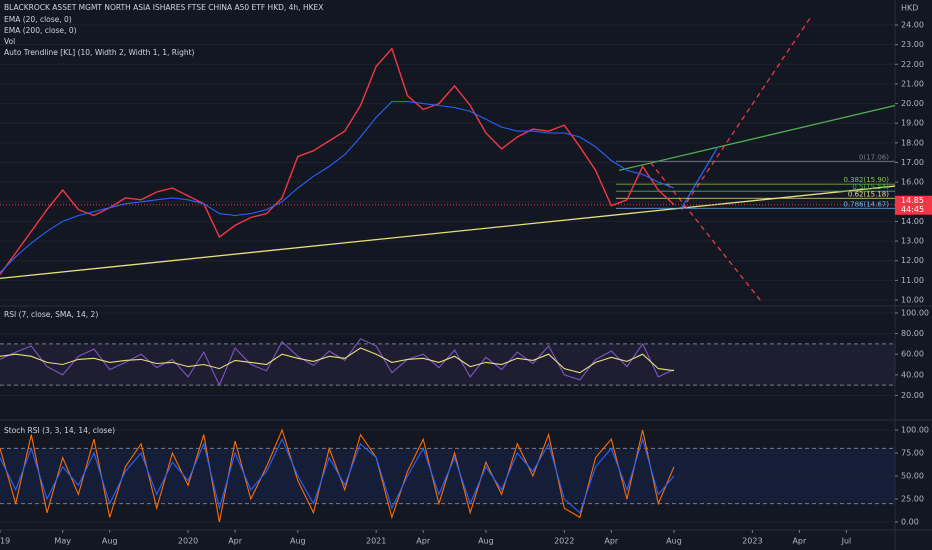  Describe the element at coordinates (866, 180) in the screenshot. I see `fib-label: 0.382(15.90)` at that location.